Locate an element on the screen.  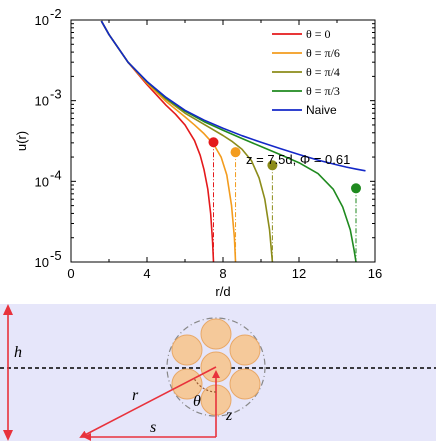
chart-annotation: z = 7.5d, Φ = 0.61 is located at coordinates (298, 159).